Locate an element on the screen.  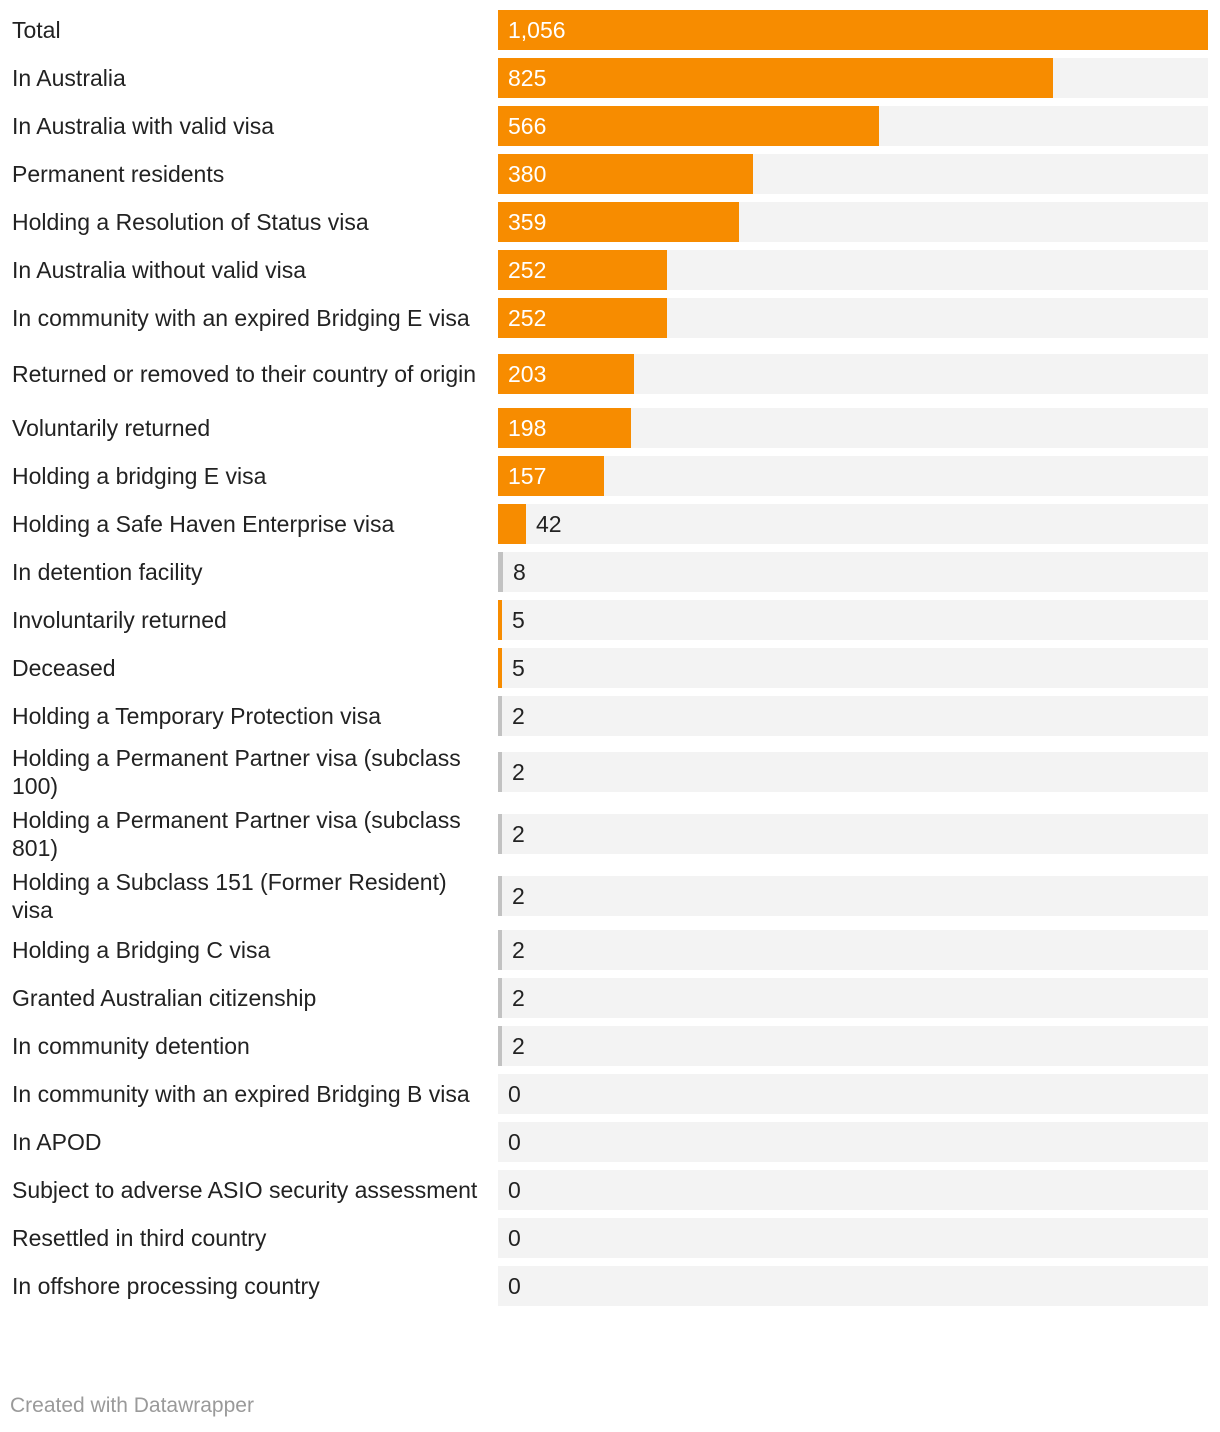
row-label: In offshore processing country is located at coordinates (166, 1286).